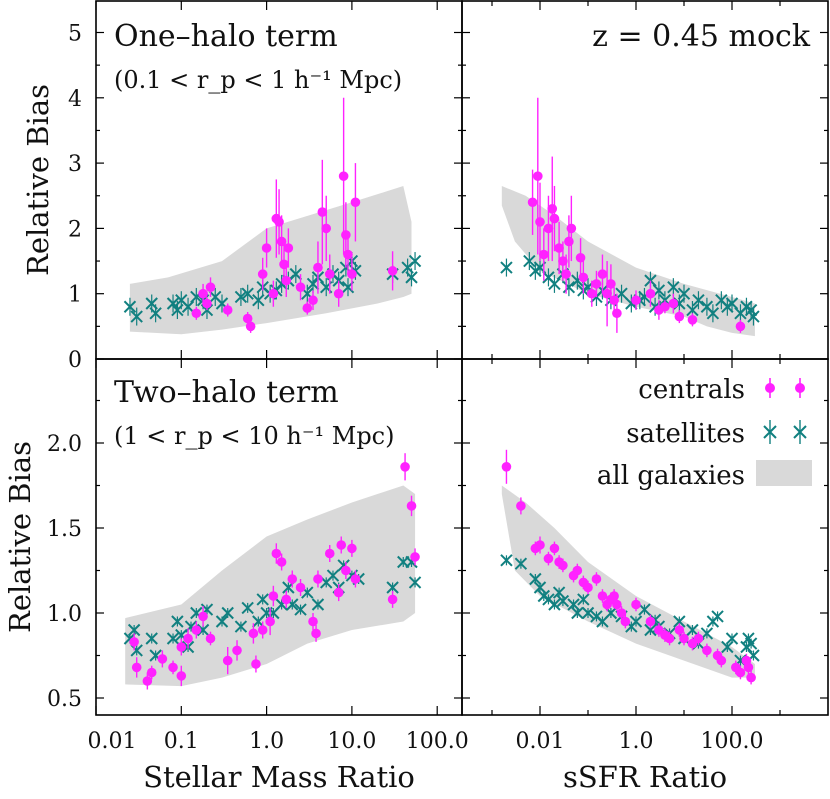 The image size is (830, 799). I want to click on legend-satellites-label: satellites, so click(685, 434).